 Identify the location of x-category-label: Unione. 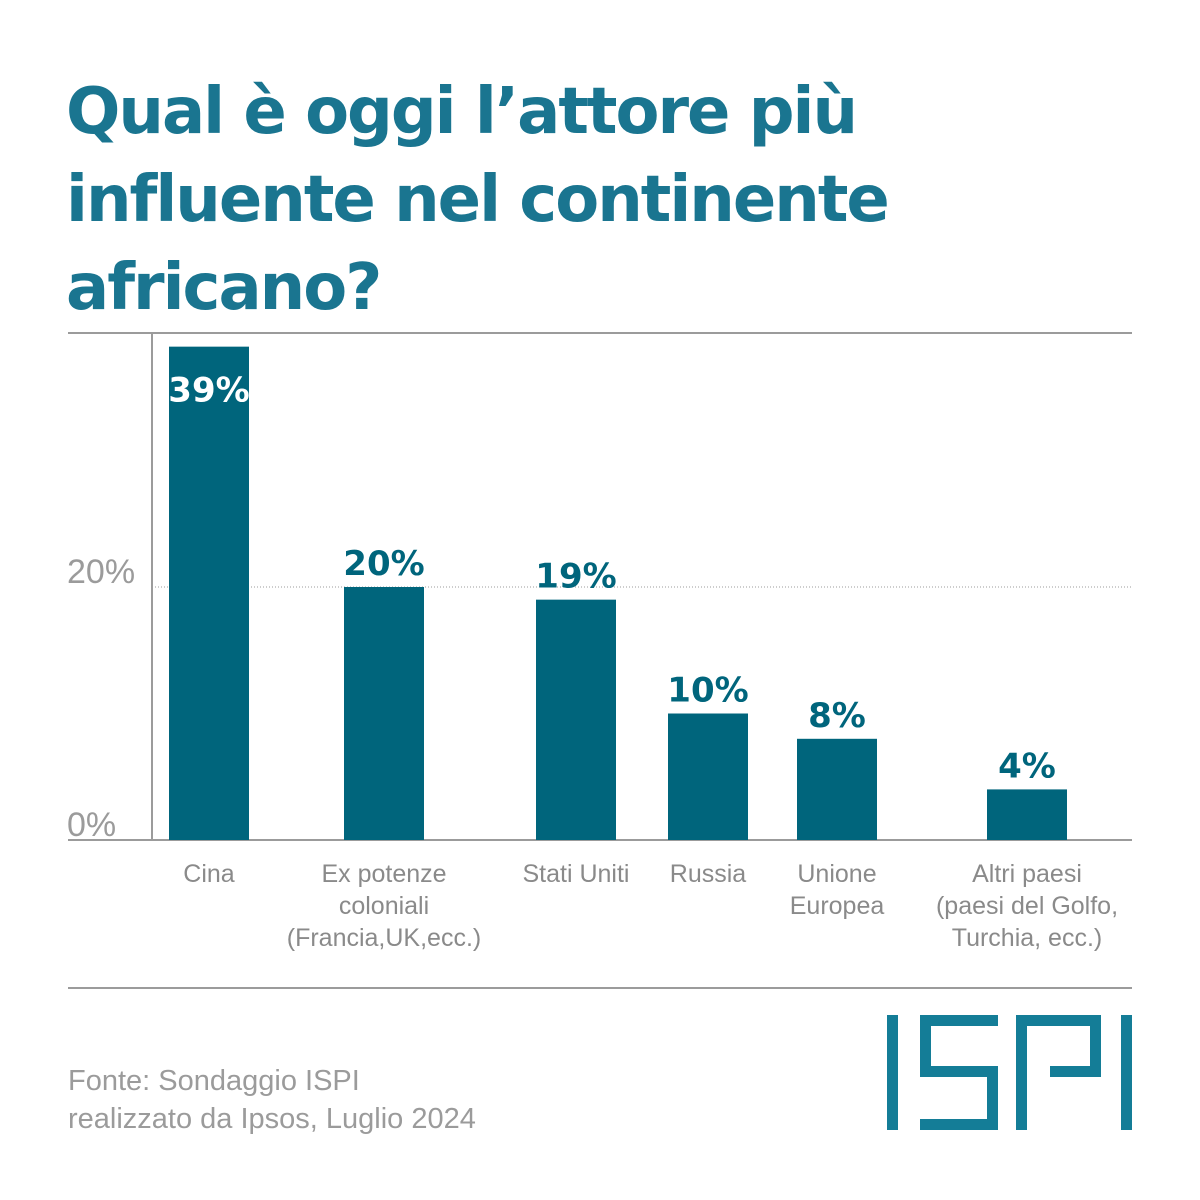
(836, 874).